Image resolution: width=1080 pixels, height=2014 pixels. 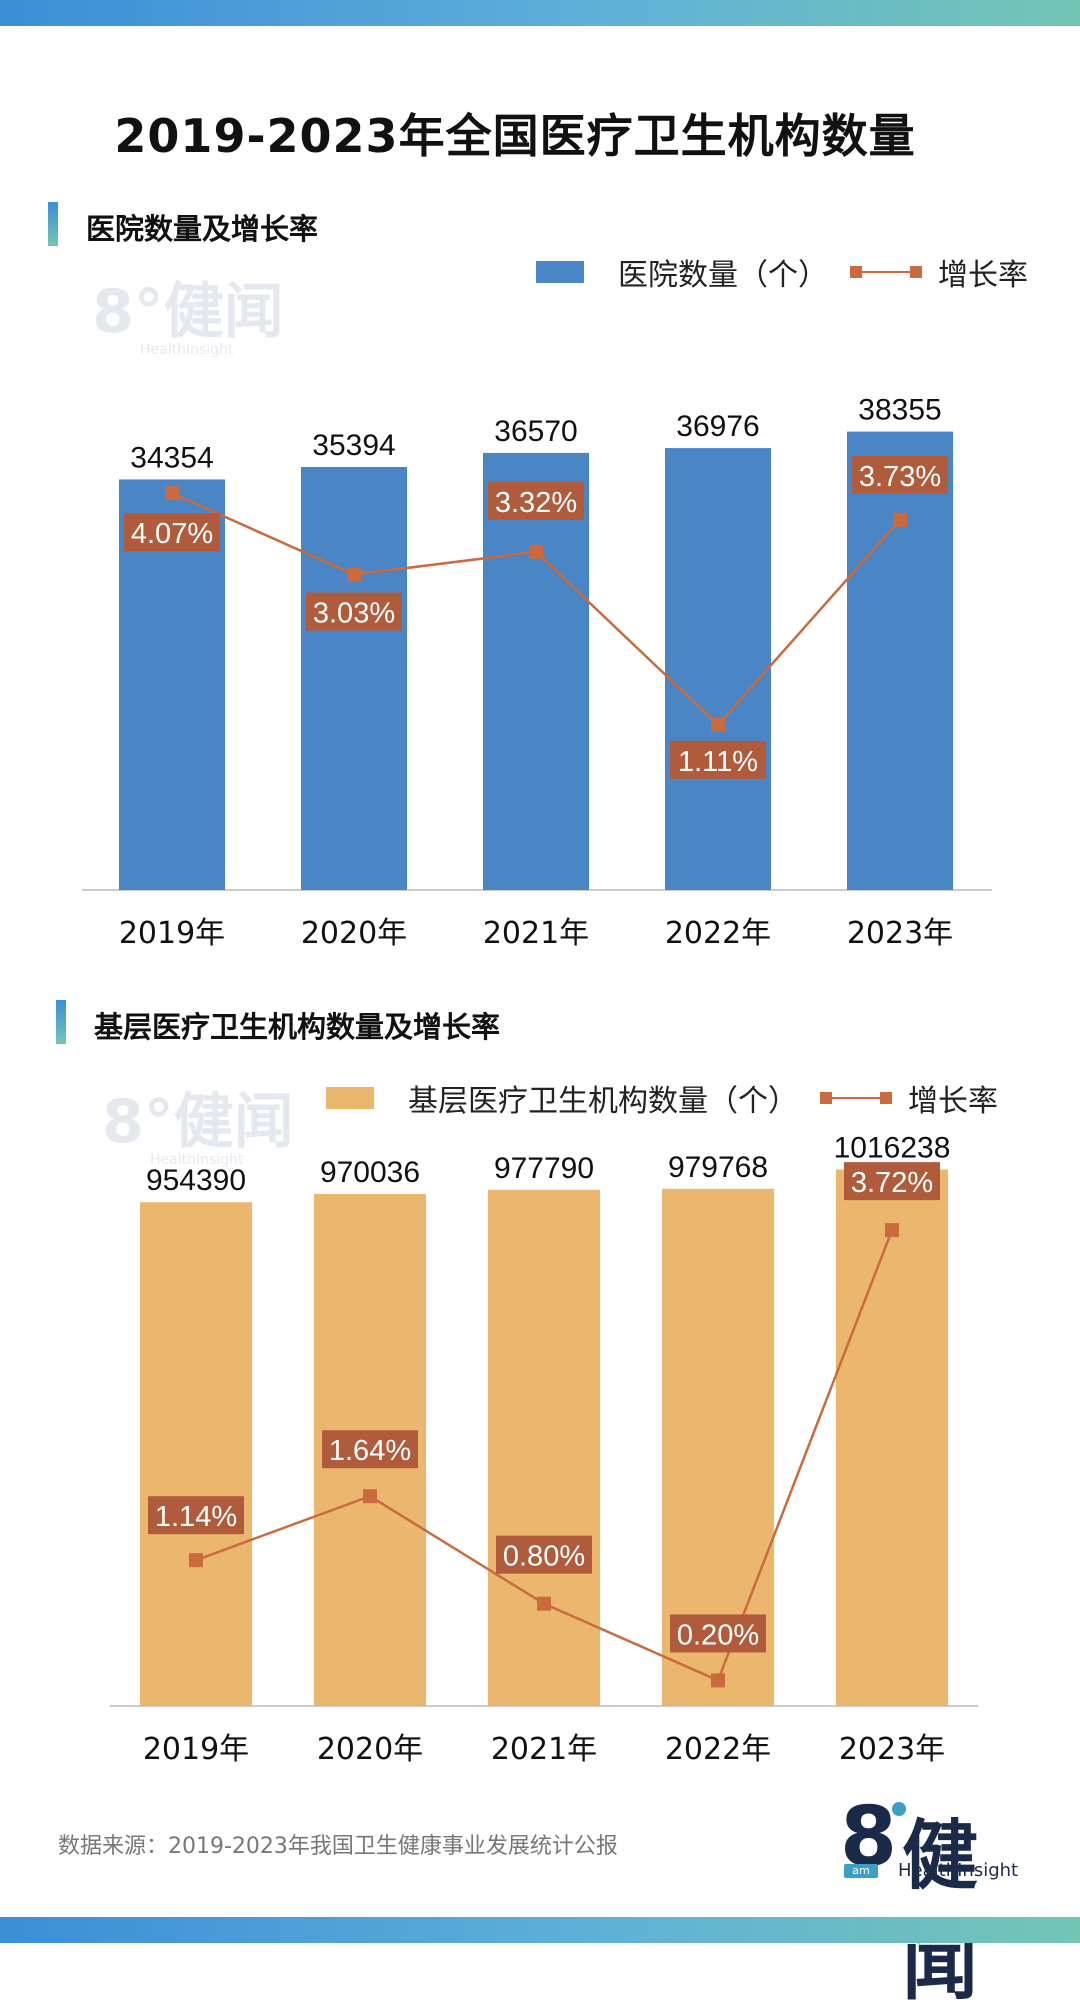 What do you see at coordinates (536, 503) in the screenshot?
I see `growth-rate-label: 3.32%` at bounding box center [536, 503].